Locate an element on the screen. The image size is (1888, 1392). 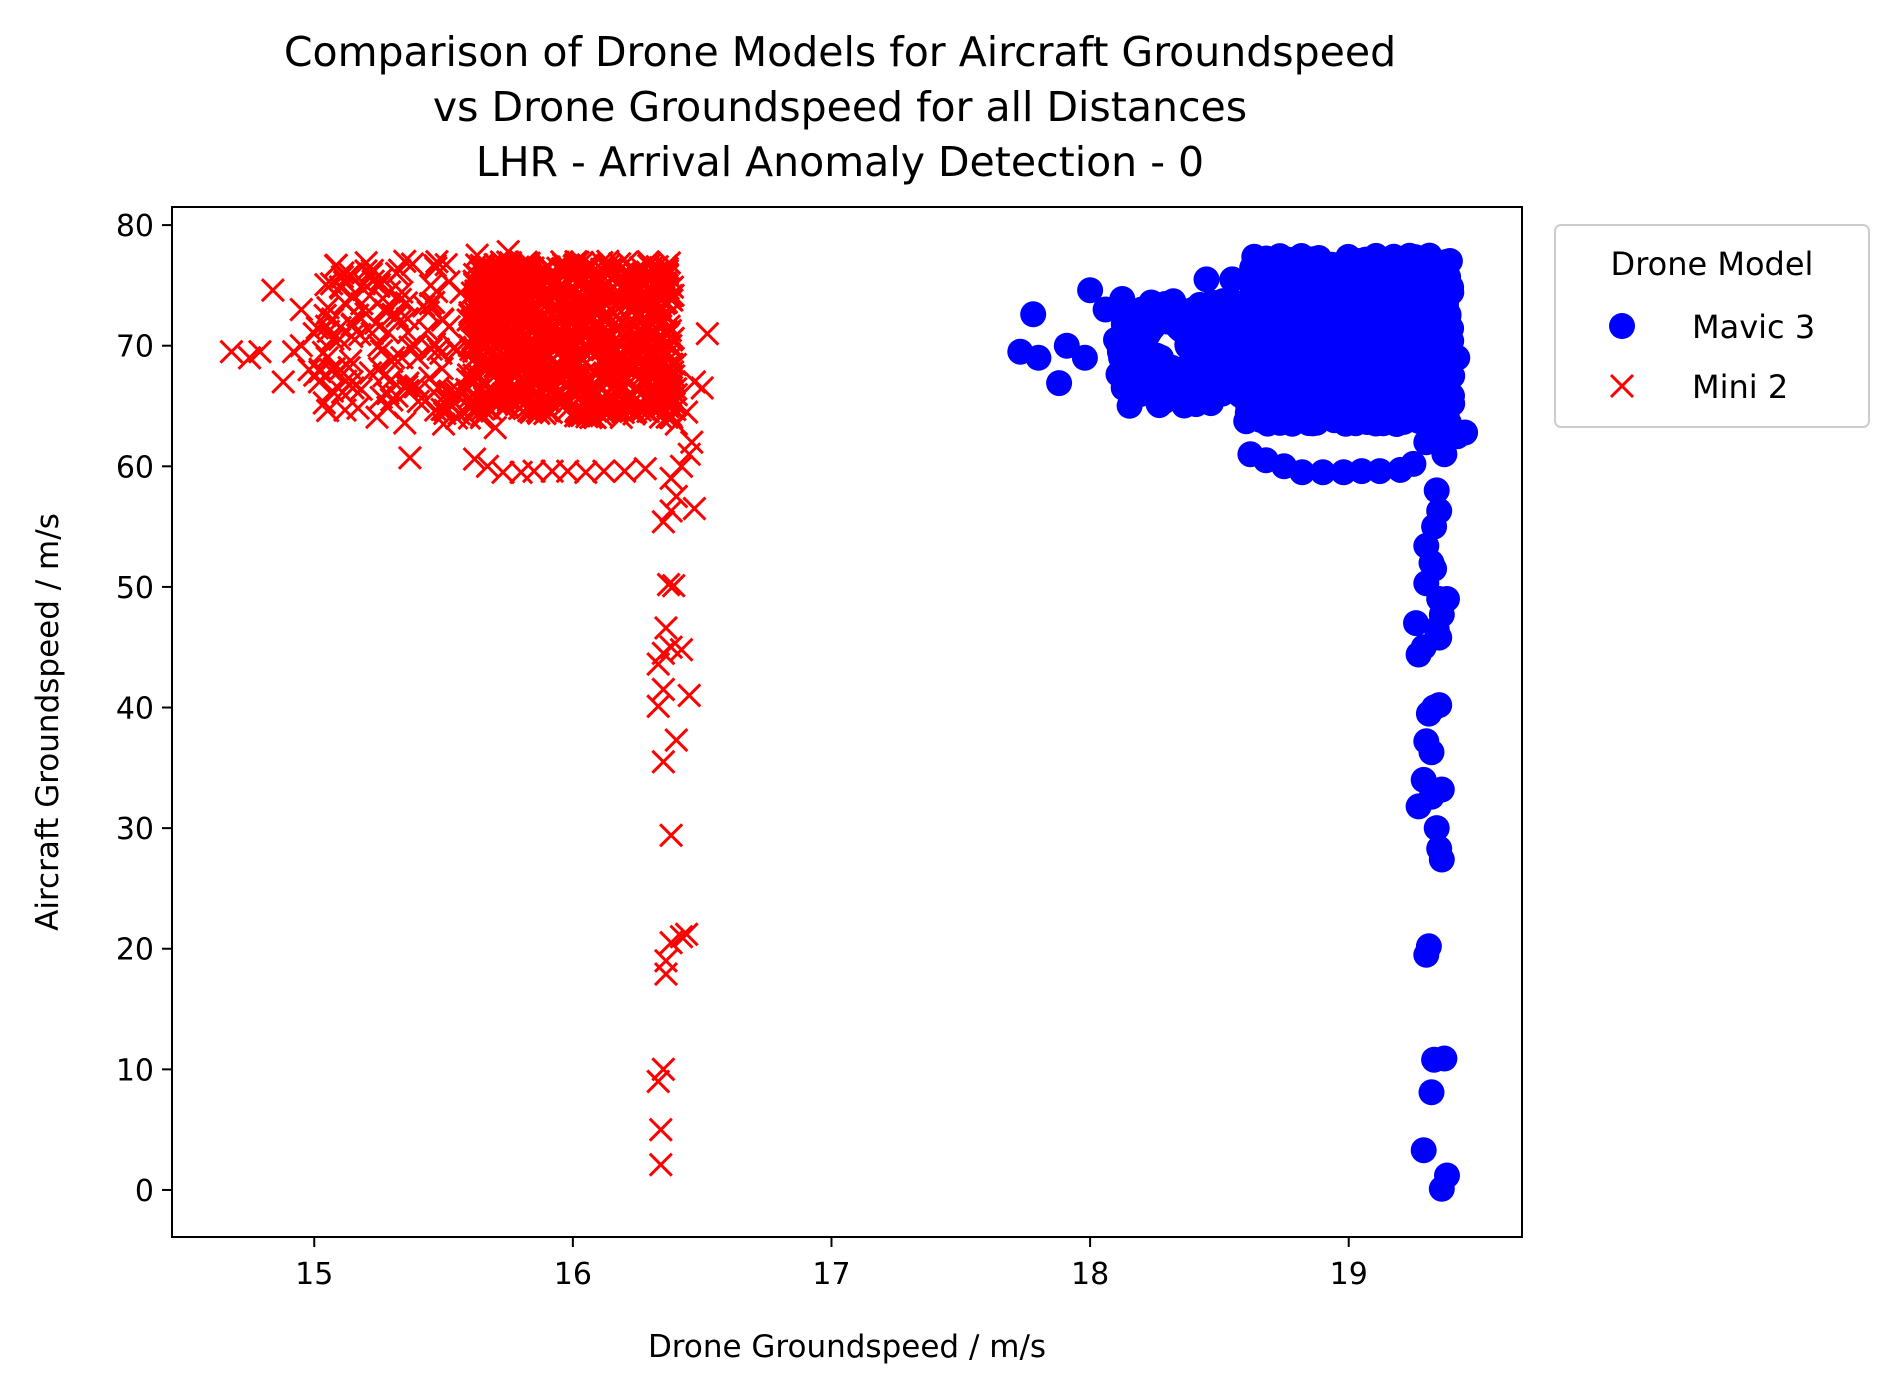
y-tick-label: 50 is located at coordinates (135, 588).